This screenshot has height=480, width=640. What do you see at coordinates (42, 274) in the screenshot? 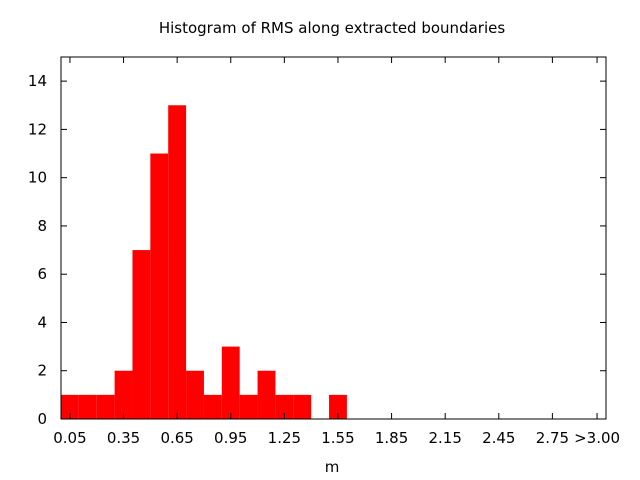
I see `y-tick-label: 6` at bounding box center [42, 274].